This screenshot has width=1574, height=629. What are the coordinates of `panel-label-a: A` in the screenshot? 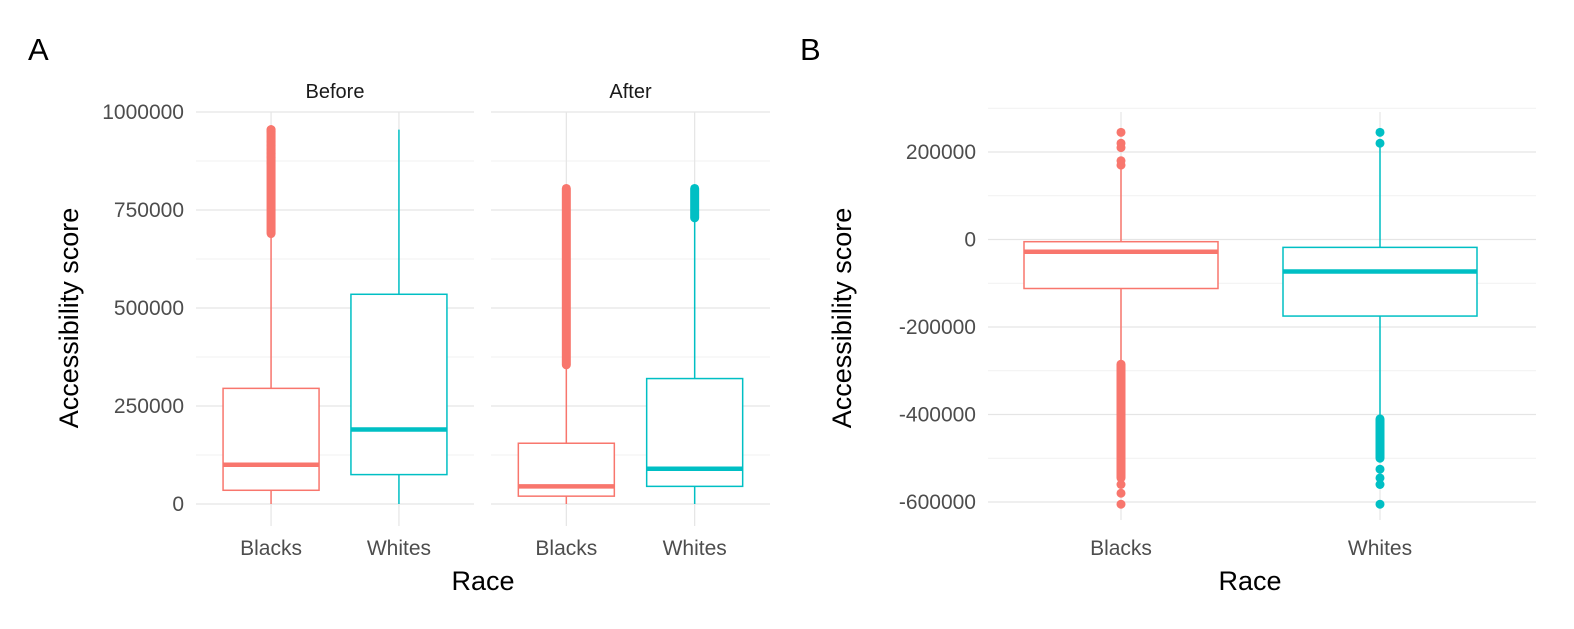 It's located at (38, 49).